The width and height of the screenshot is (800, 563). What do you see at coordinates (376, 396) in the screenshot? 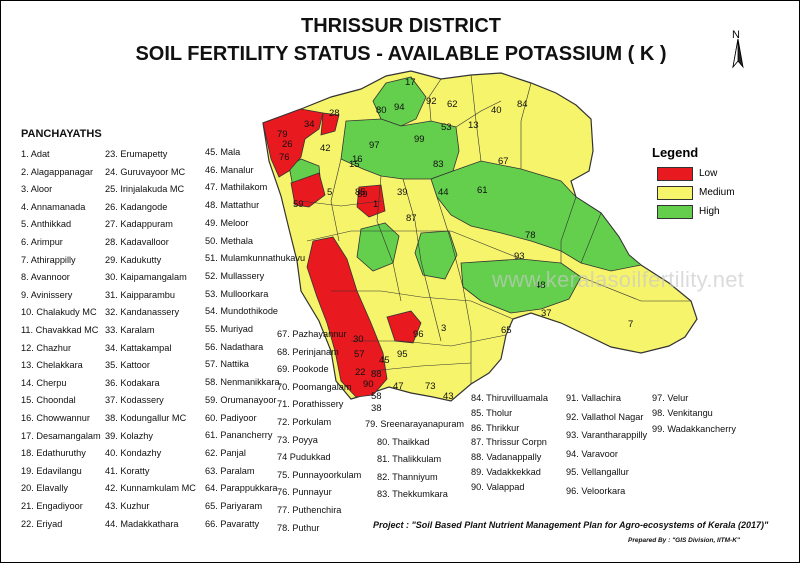
I see `map-number-label: 58` at bounding box center [376, 396].